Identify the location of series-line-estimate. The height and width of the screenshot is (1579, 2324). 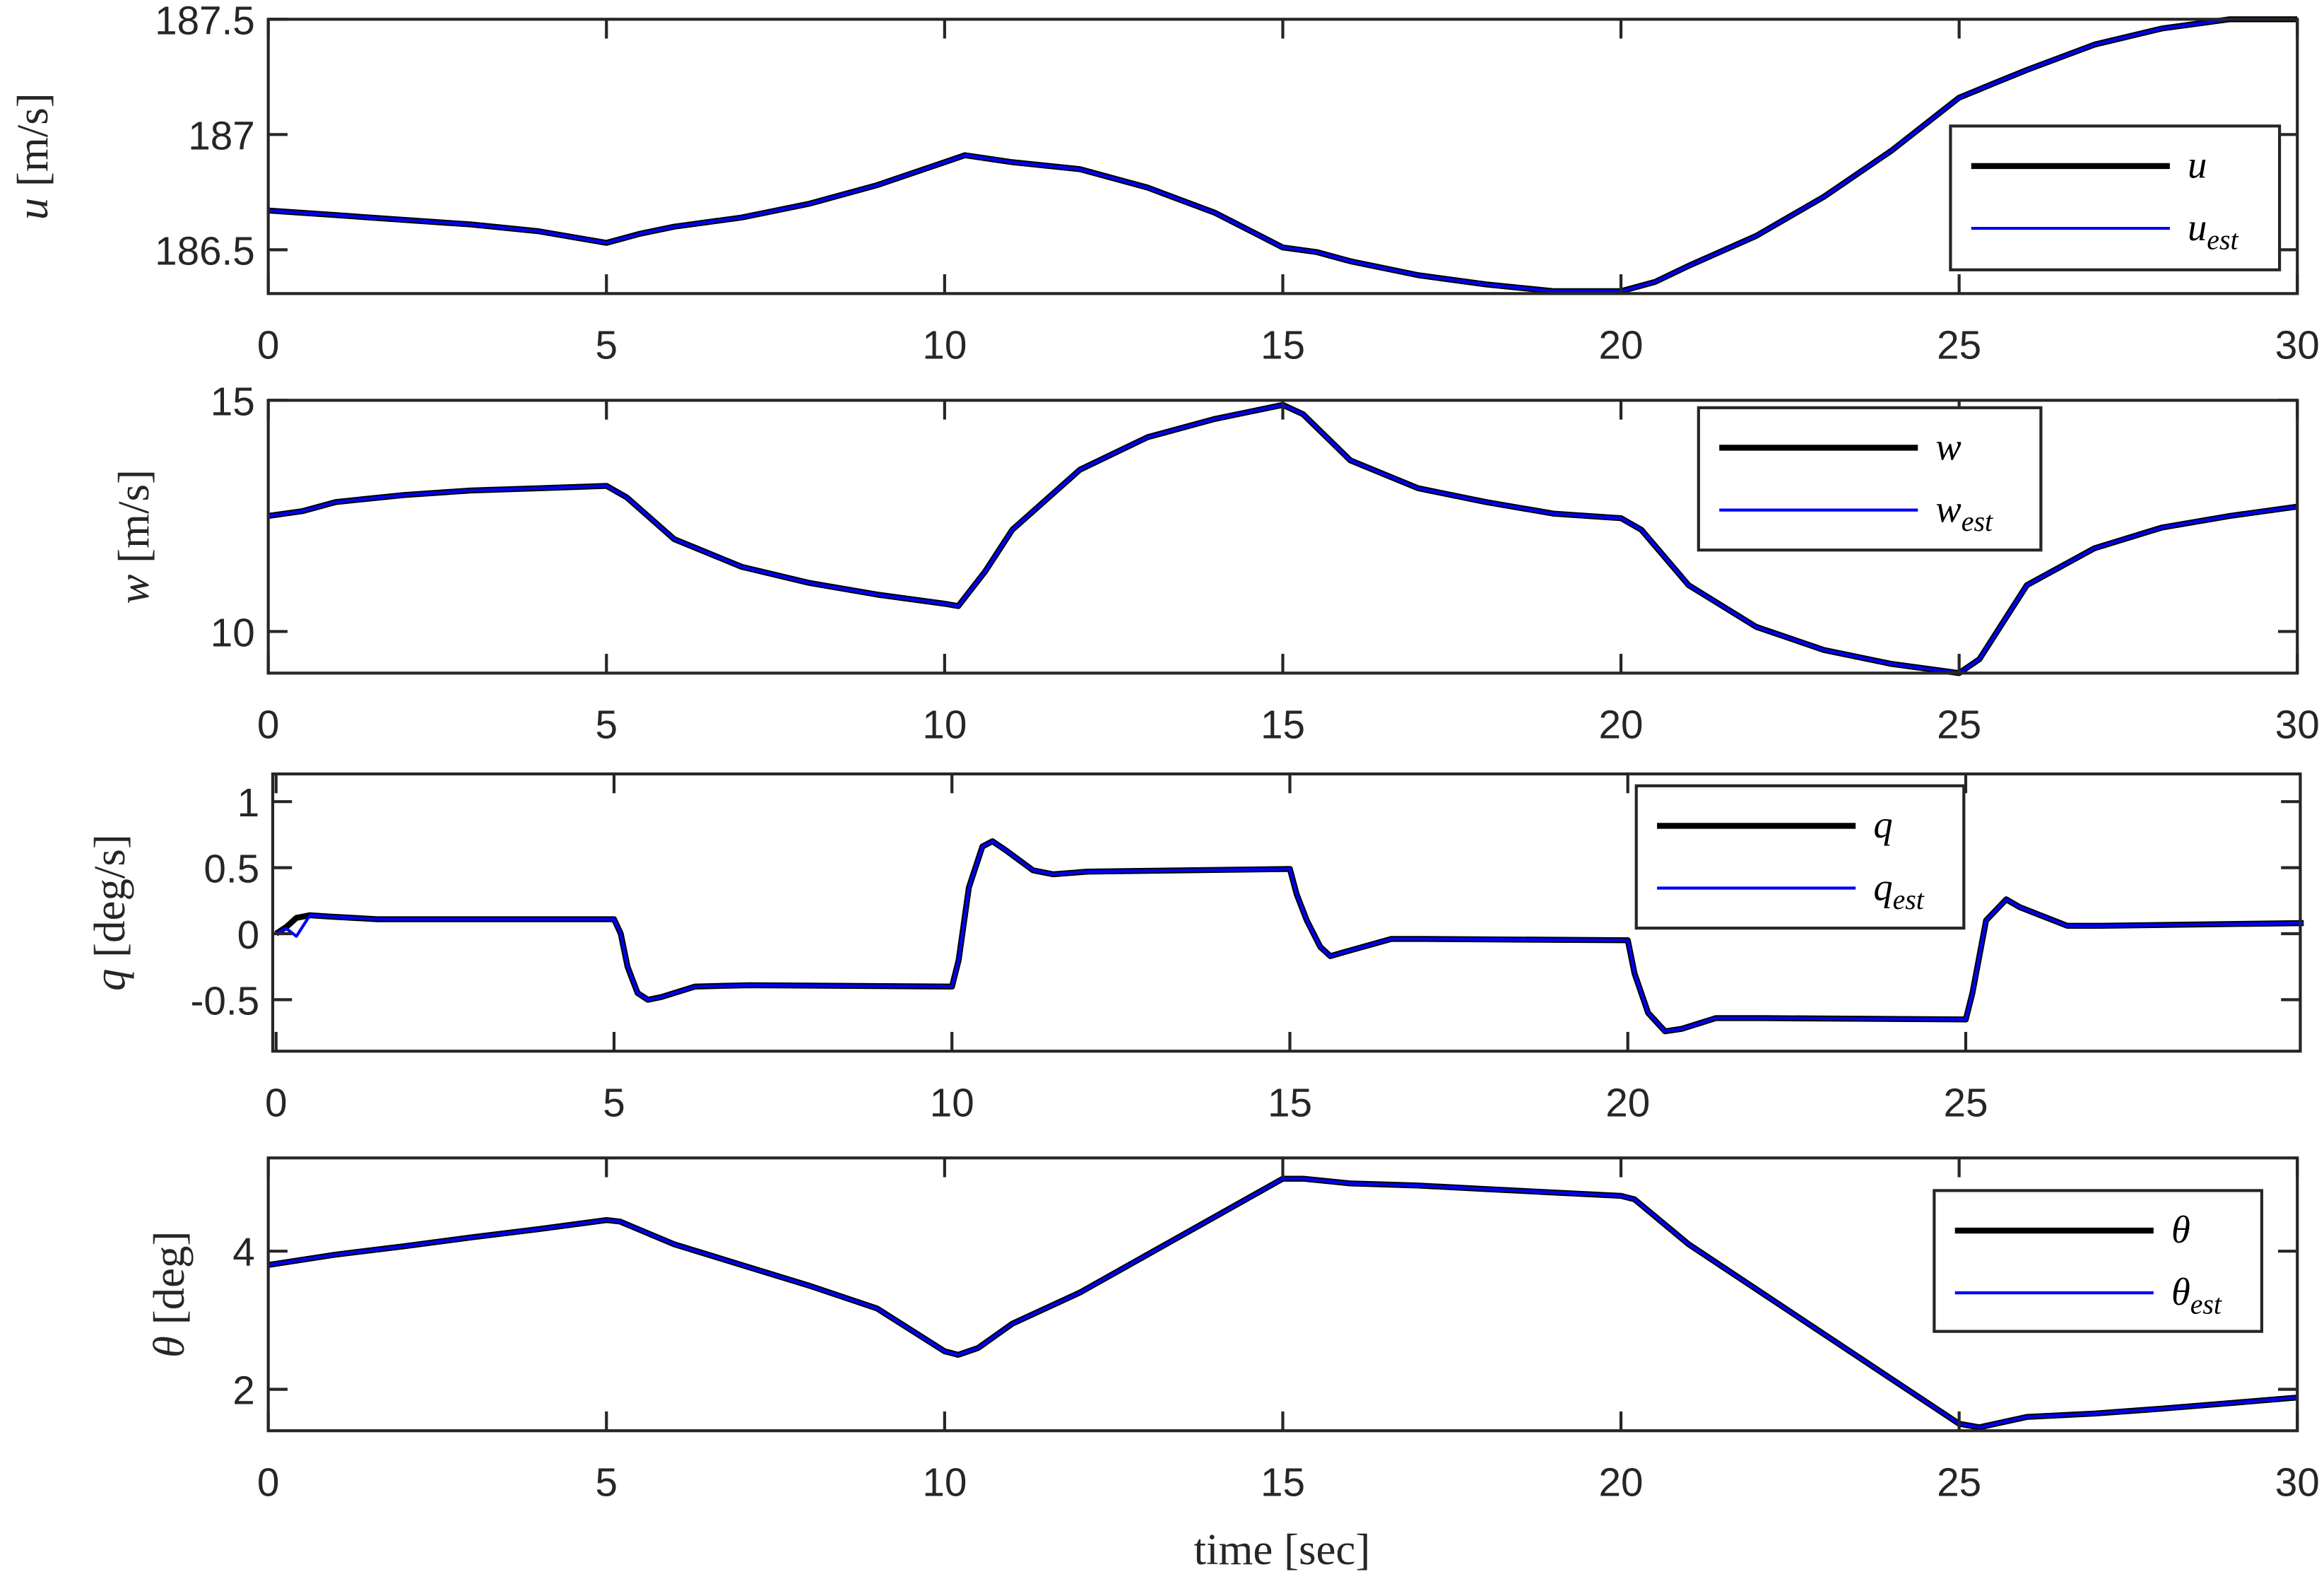
(1289, 936).